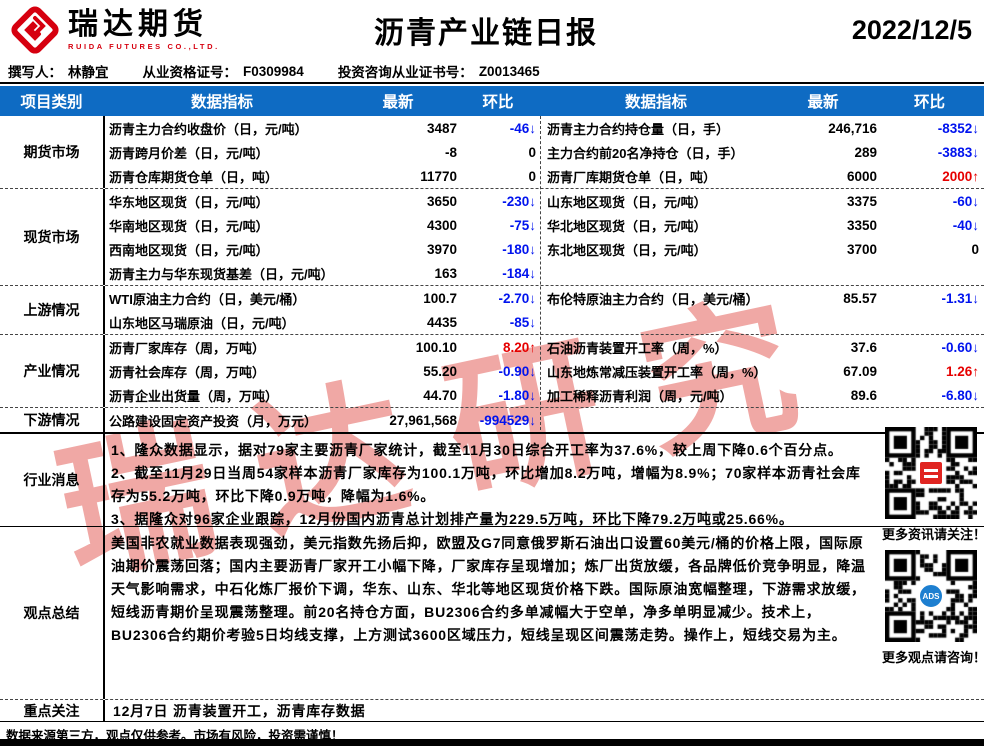 Image resolution: width=984 pixels, height=750 pixels. What do you see at coordinates (441, 225) in the screenshot?
I see `value-cell: 4300` at bounding box center [441, 225].